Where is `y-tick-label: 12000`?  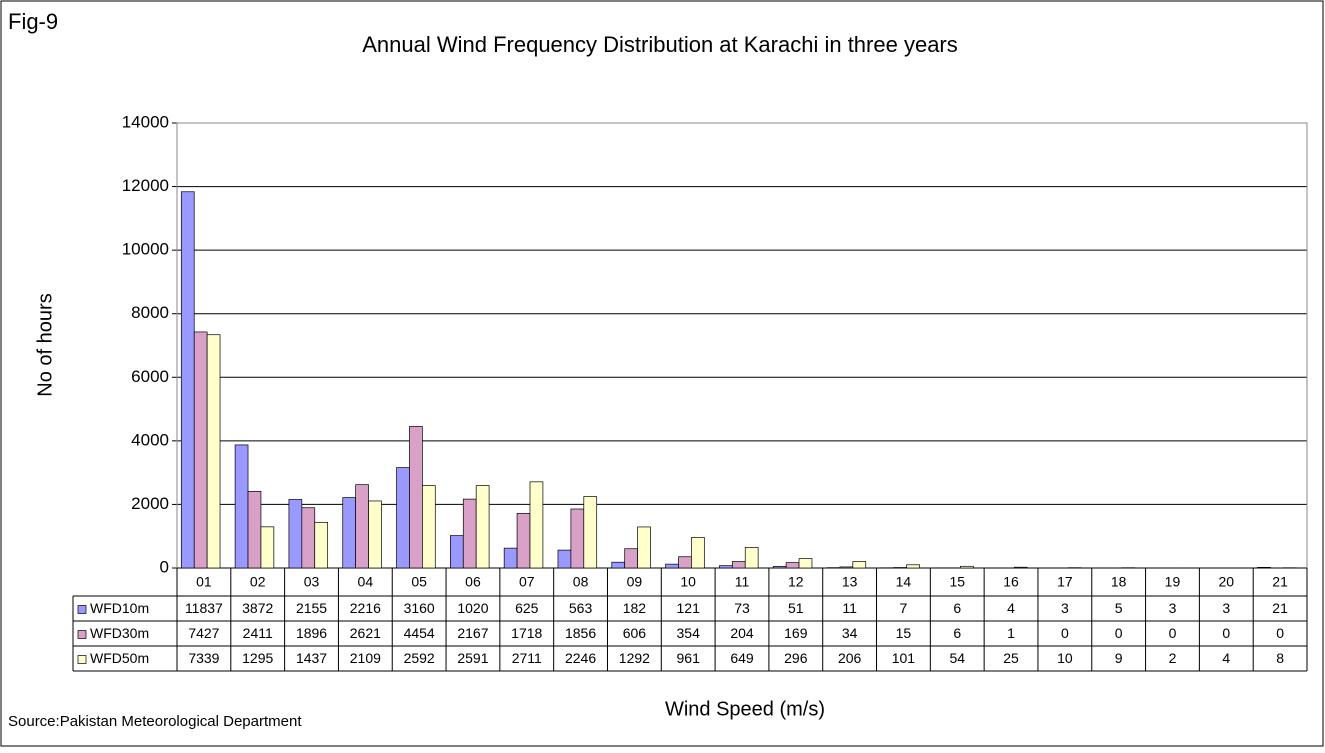
y-tick-label: 12000 is located at coordinates (145, 185).